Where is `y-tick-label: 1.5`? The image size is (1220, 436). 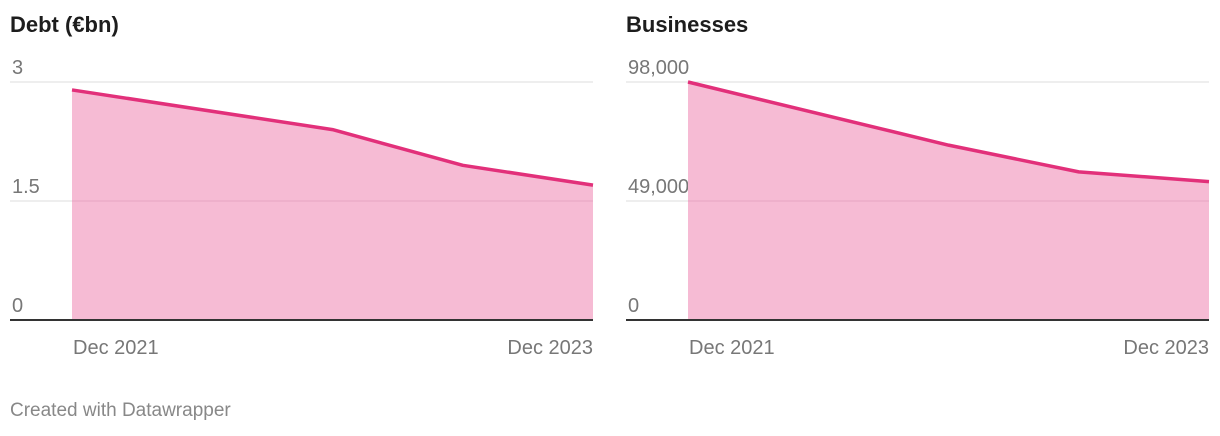
y-tick-label: 1.5 is located at coordinates (26, 187).